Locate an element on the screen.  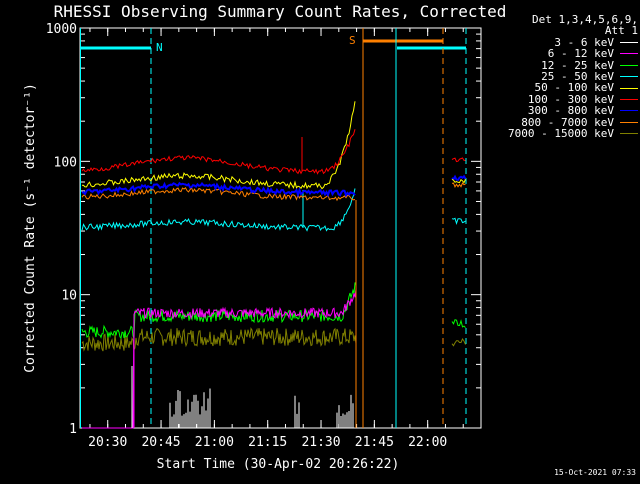
y-tick-label: 100 is located at coordinates (65, 162).